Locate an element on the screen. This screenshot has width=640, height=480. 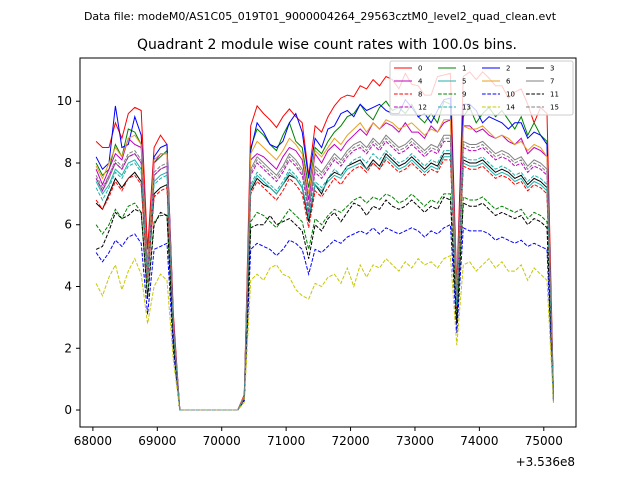
x-tick-label: 73000 is located at coordinates (415, 441).